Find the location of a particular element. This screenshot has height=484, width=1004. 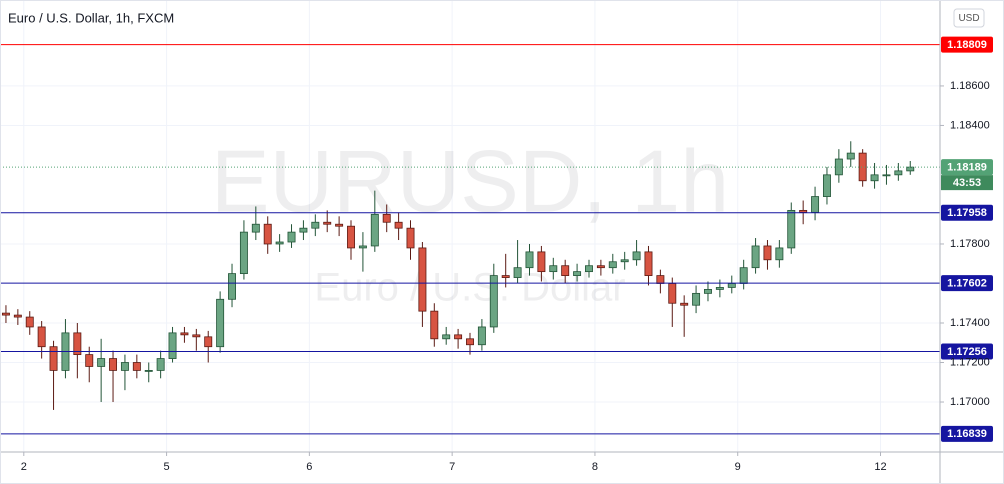

x-tick-label: 9 is located at coordinates (738, 467).